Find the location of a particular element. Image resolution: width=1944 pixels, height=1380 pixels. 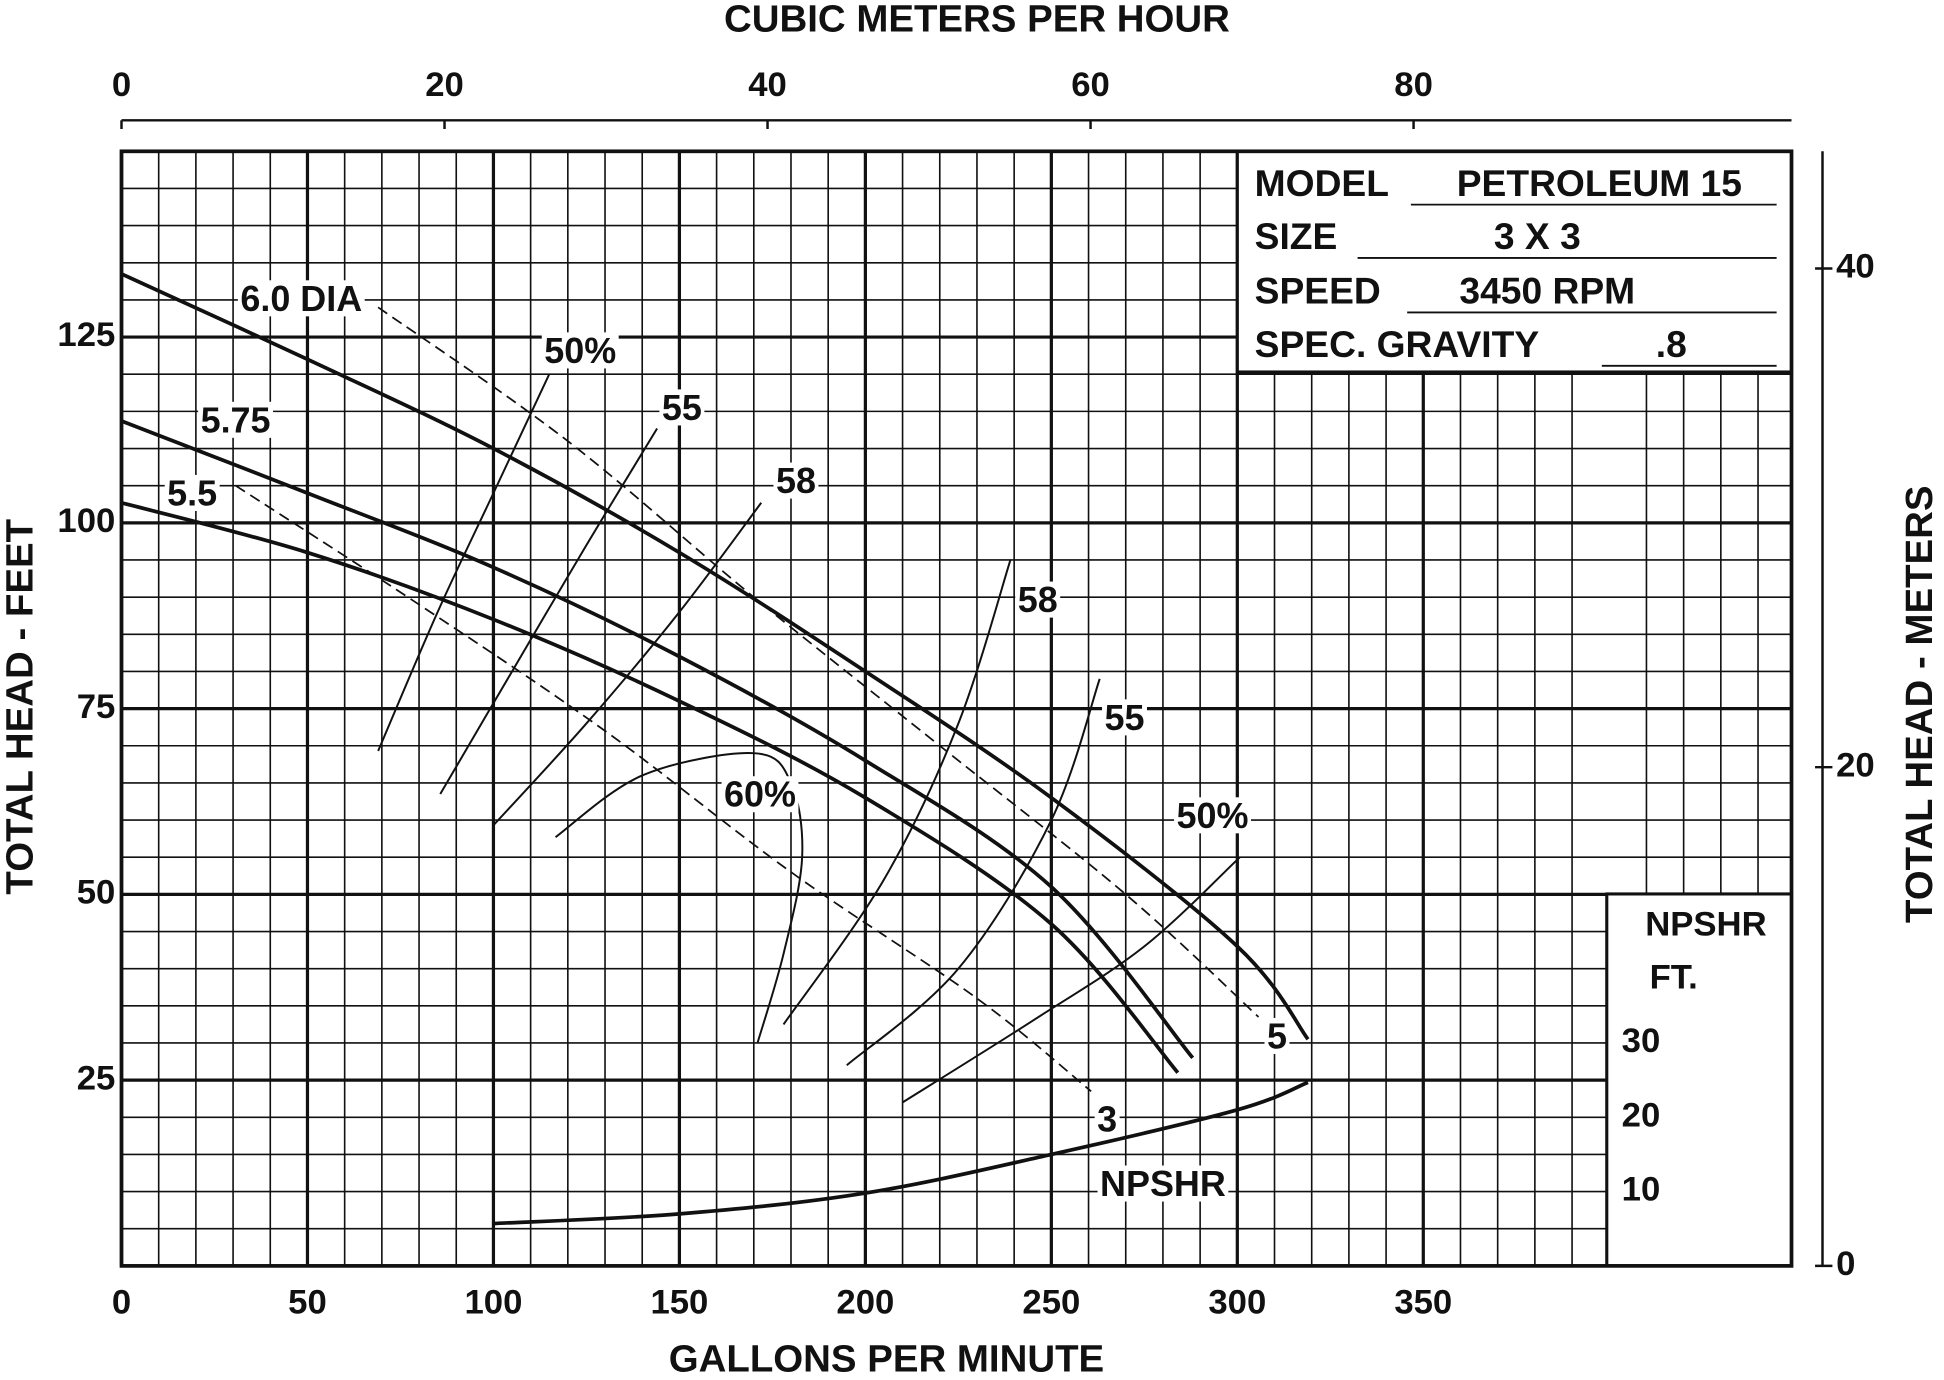

y-tick-label: 75 is located at coordinates (96, 707).